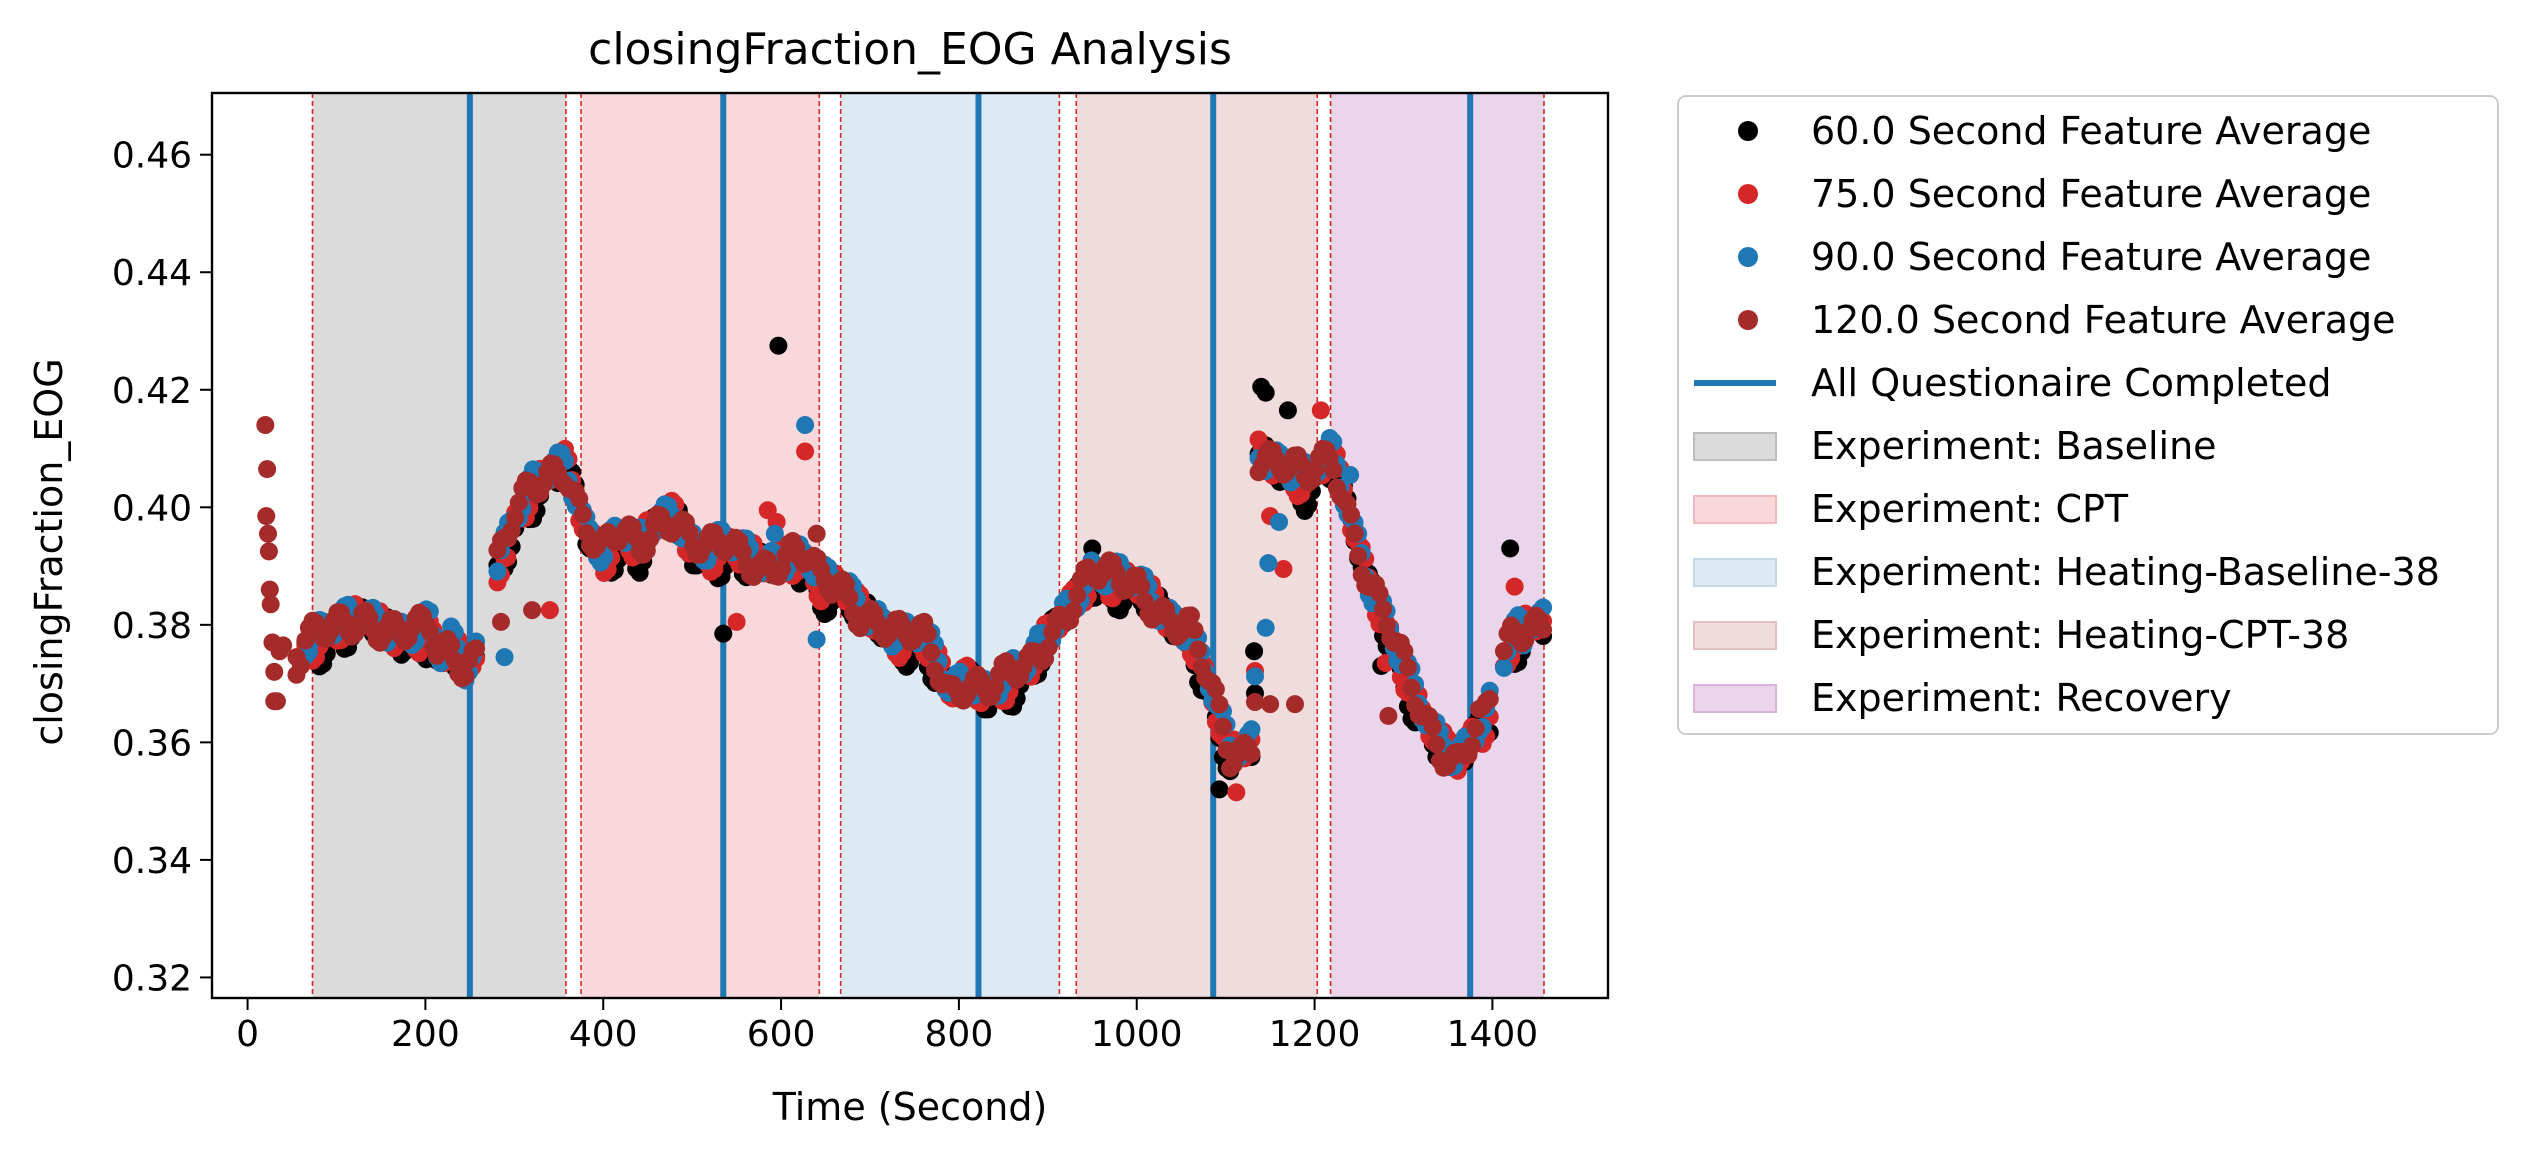 The image size is (2544, 1162). Describe the element at coordinates (49, 551) in the screenshot. I see `y-axis-label: closingFraction_EOG` at that location.